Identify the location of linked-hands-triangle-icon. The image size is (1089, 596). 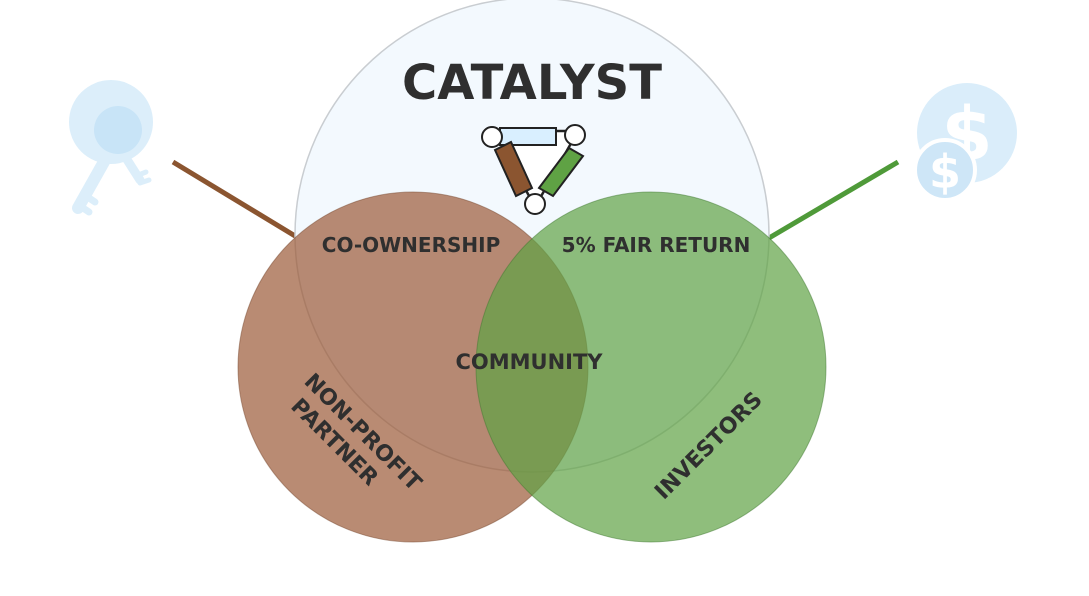
(533, 169).